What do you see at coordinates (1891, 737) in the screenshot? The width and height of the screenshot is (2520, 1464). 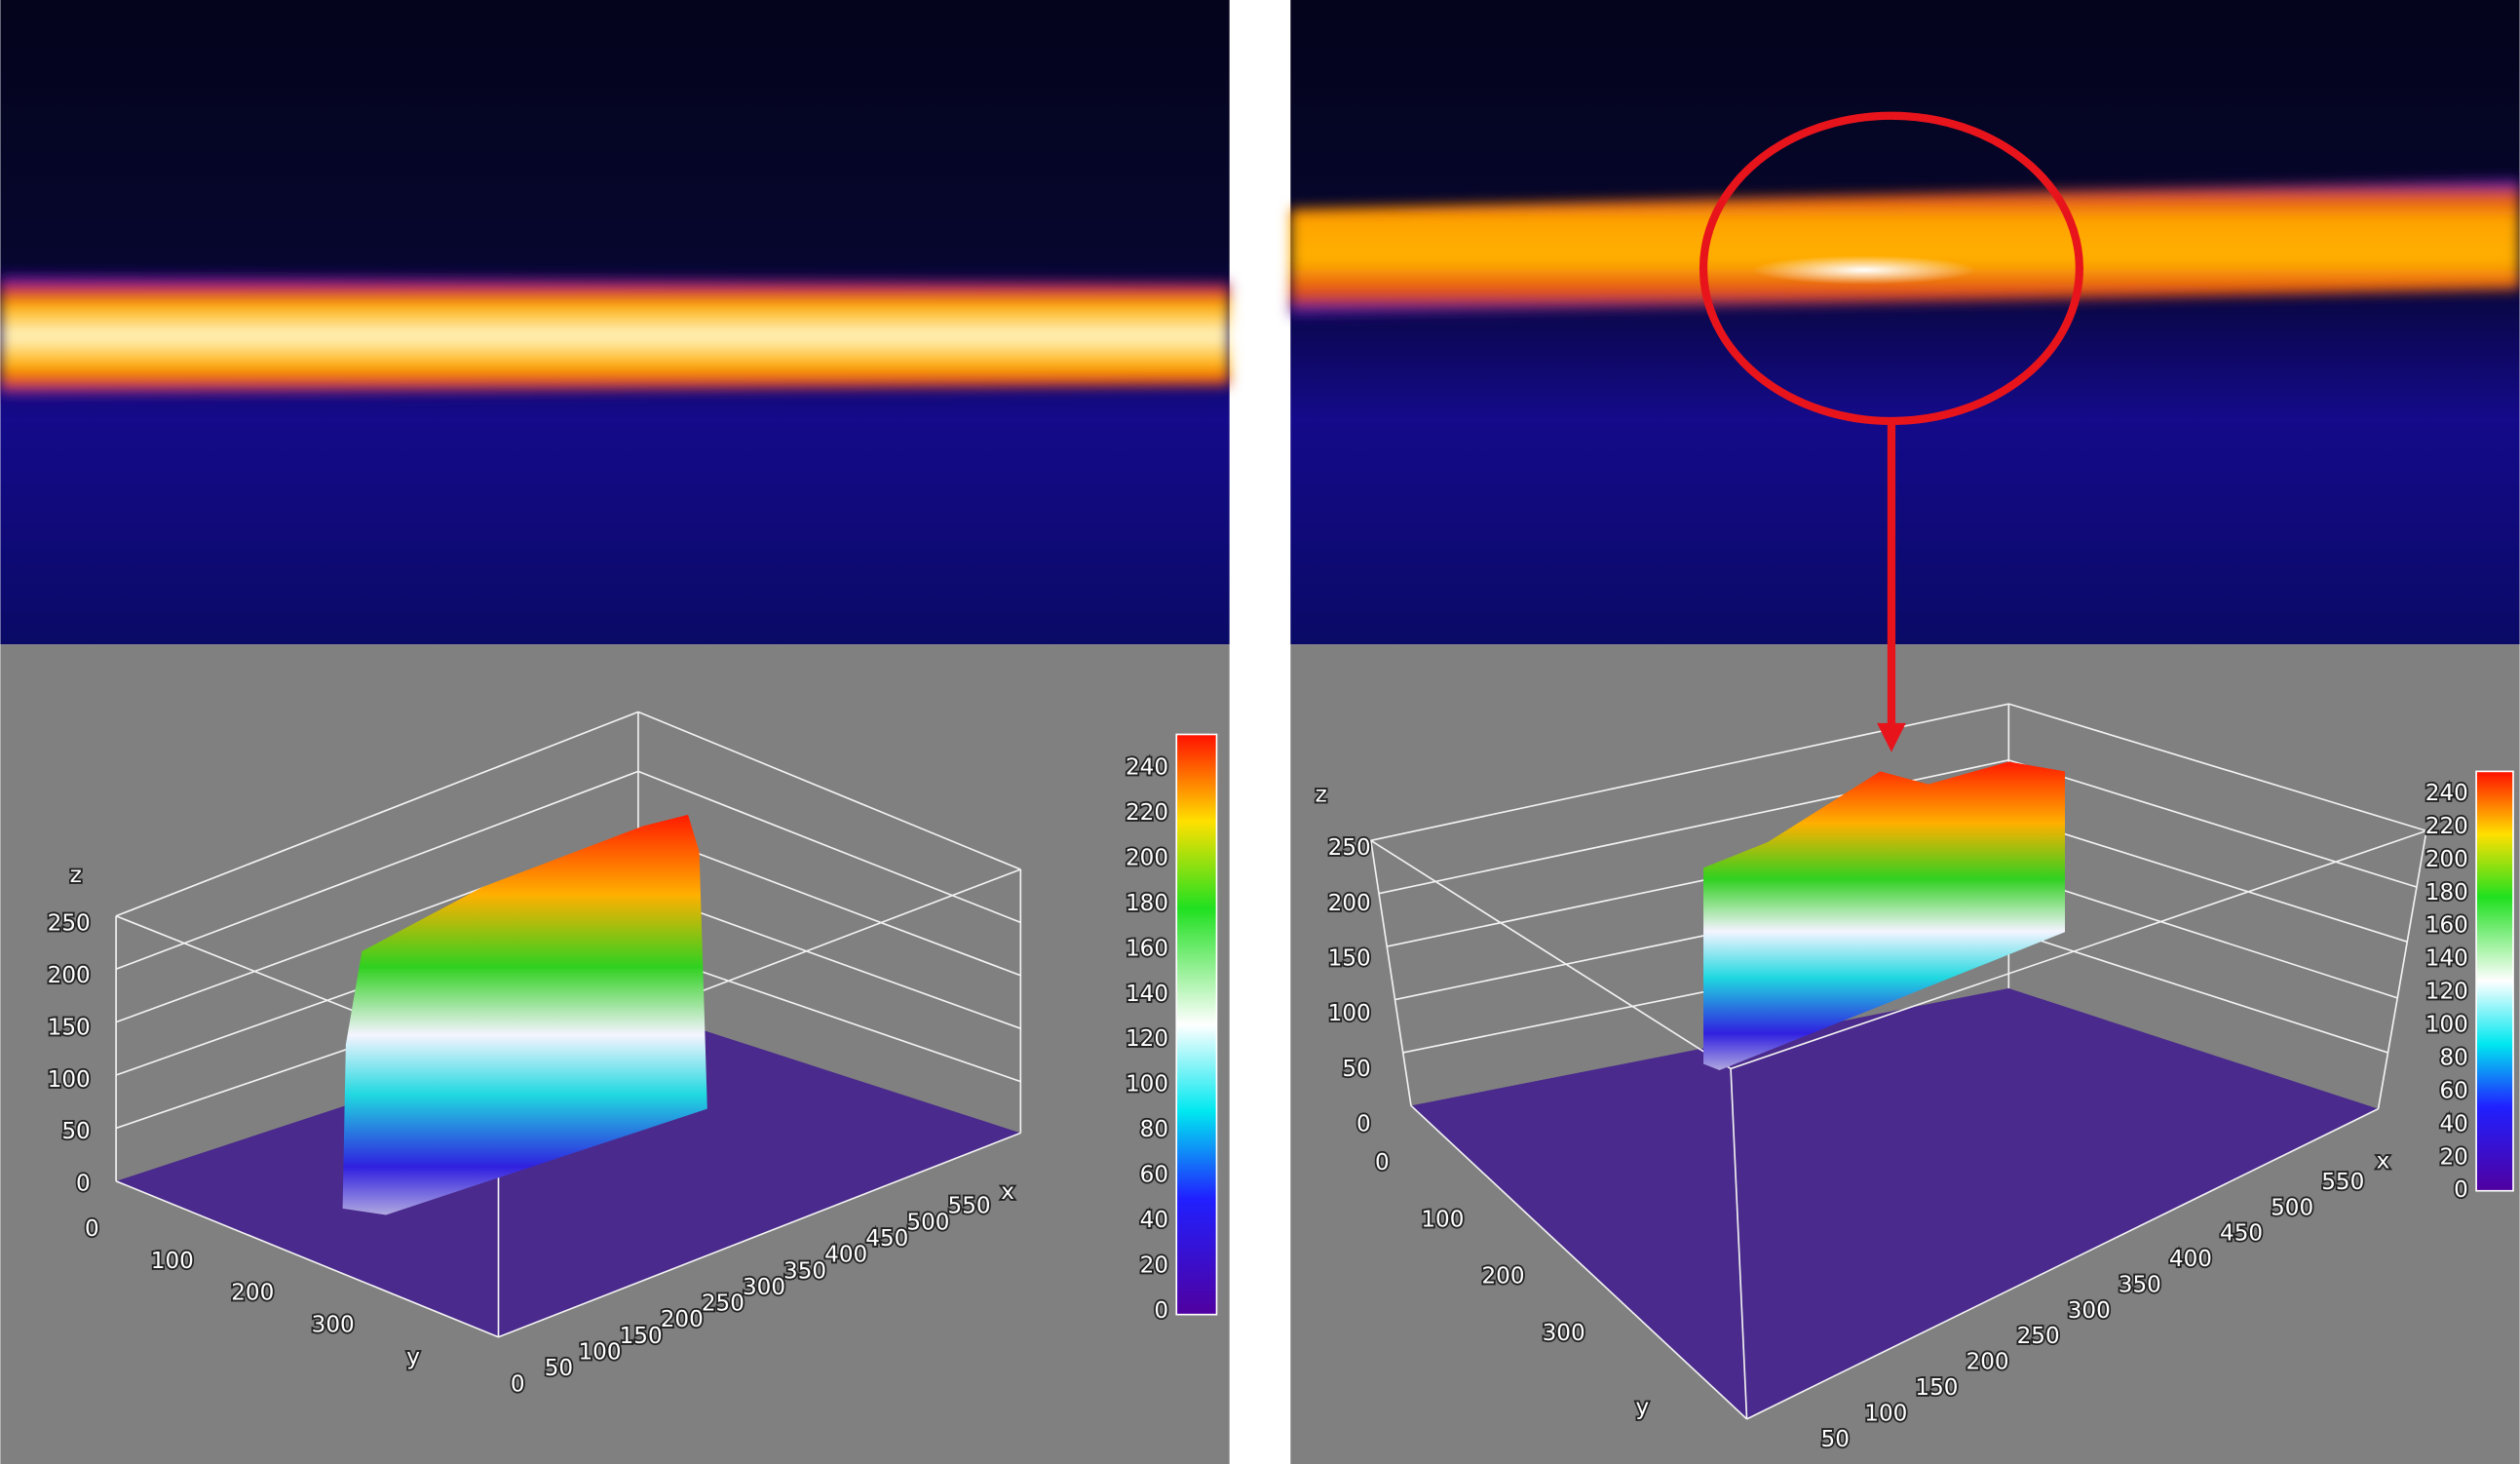 I see `arrow-head` at bounding box center [1891, 737].